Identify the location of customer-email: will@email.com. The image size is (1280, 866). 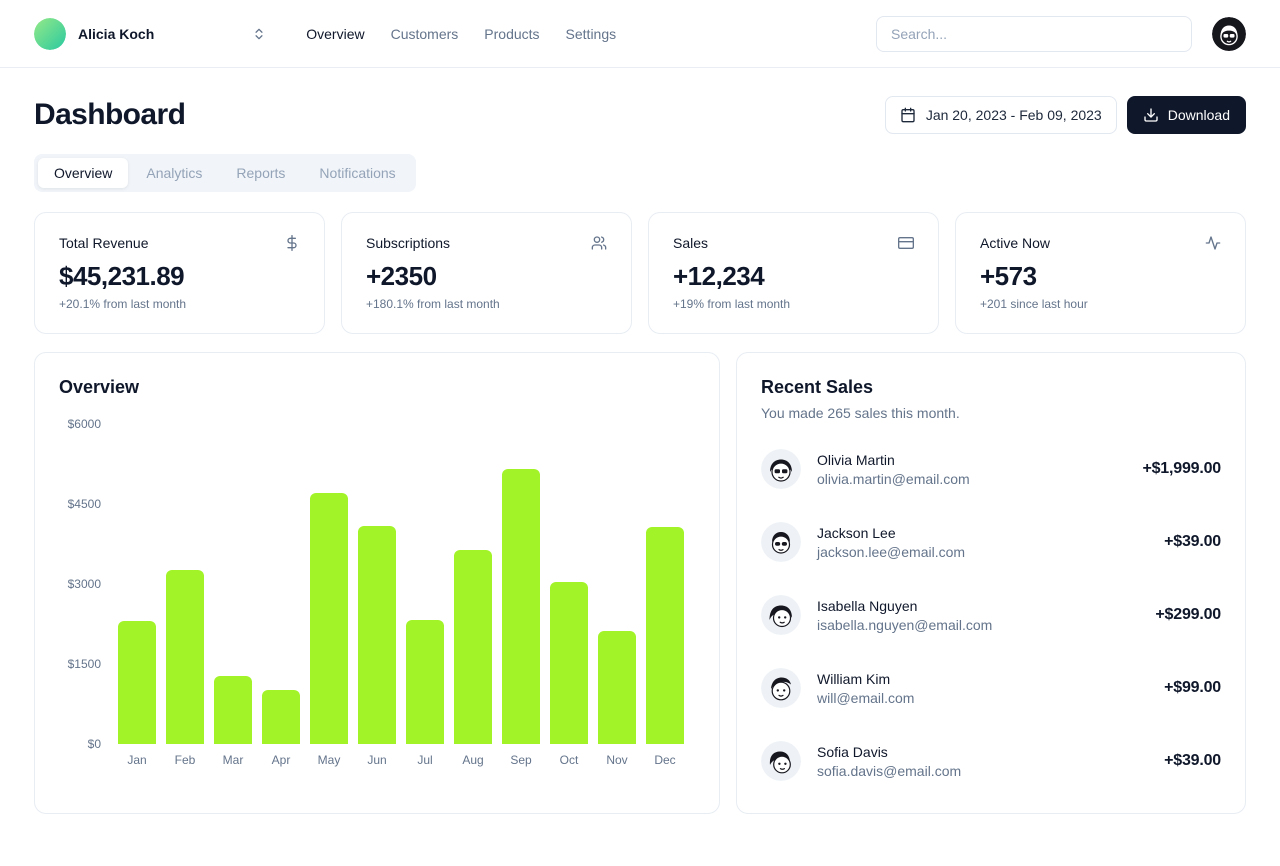
(866, 697).